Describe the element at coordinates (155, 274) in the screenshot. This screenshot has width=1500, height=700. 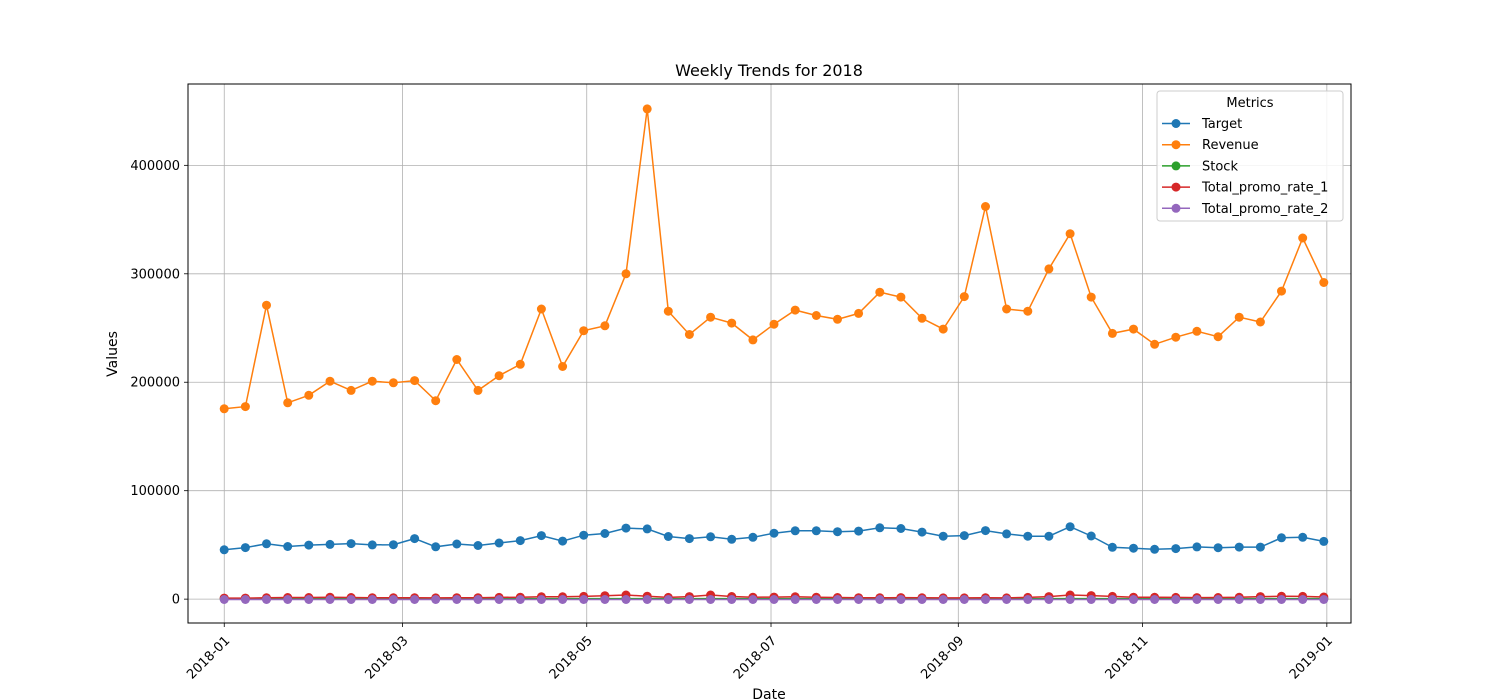
I see `y-tick-label: 300000` at that location.